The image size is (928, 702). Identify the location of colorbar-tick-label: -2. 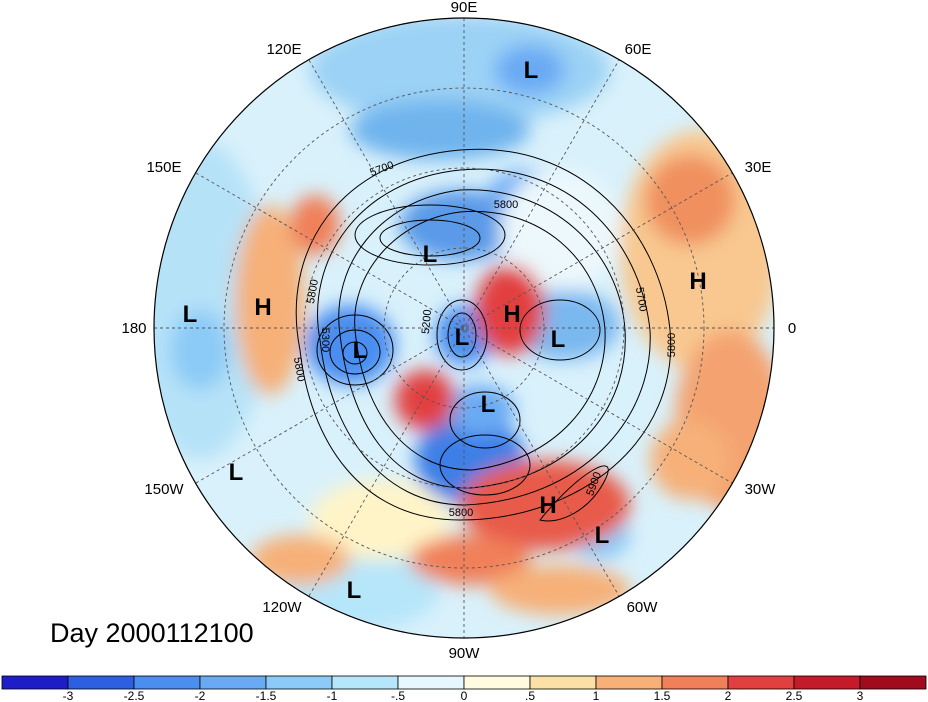
(200, 695).